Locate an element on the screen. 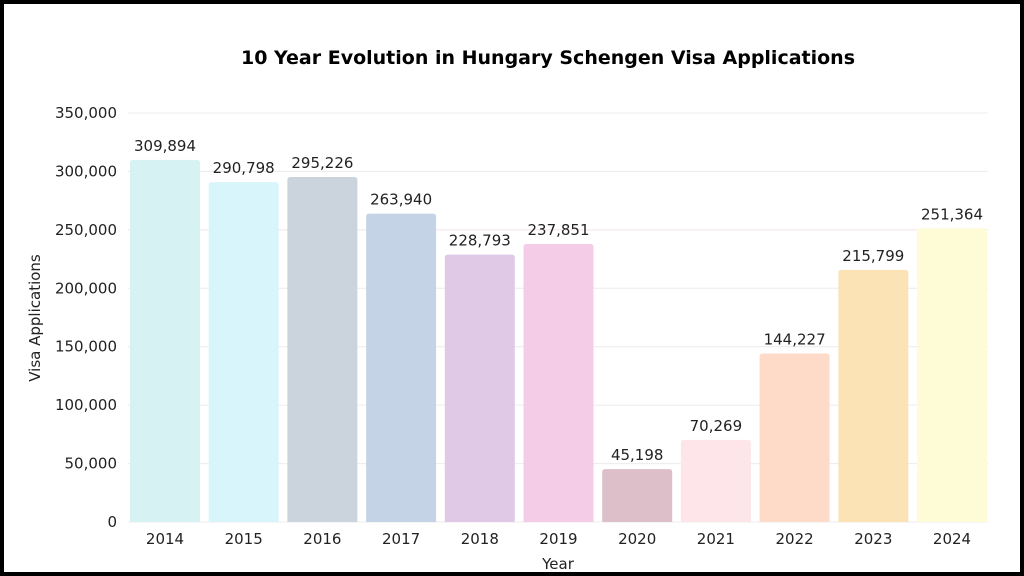 This screenshot has width=1024, height=576. y-tick-label: 0 is located at coordinates (112, 522).